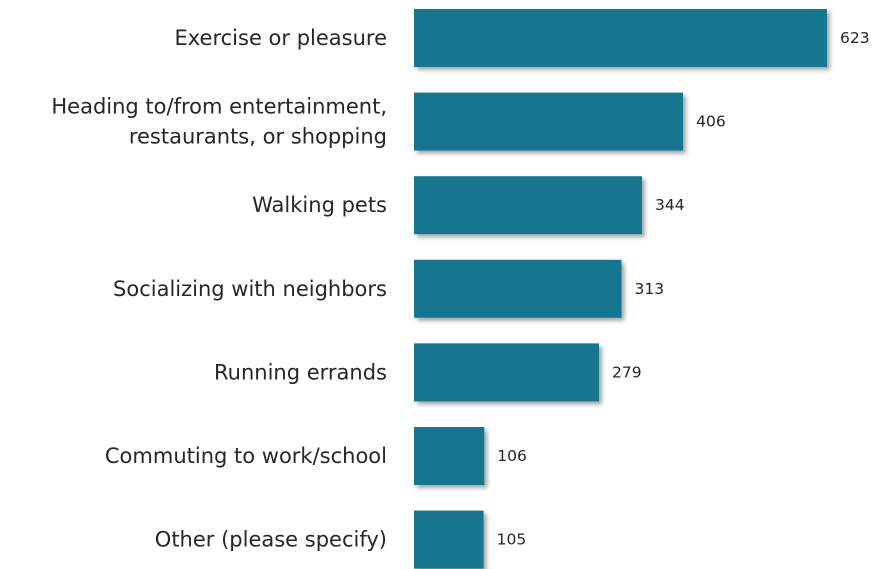 Image resolution: width=878 pixels, height=569 pixels. Describe the element at coordinates (650, 289) in the screenshot. I see `value-label-3: 313` at that location.